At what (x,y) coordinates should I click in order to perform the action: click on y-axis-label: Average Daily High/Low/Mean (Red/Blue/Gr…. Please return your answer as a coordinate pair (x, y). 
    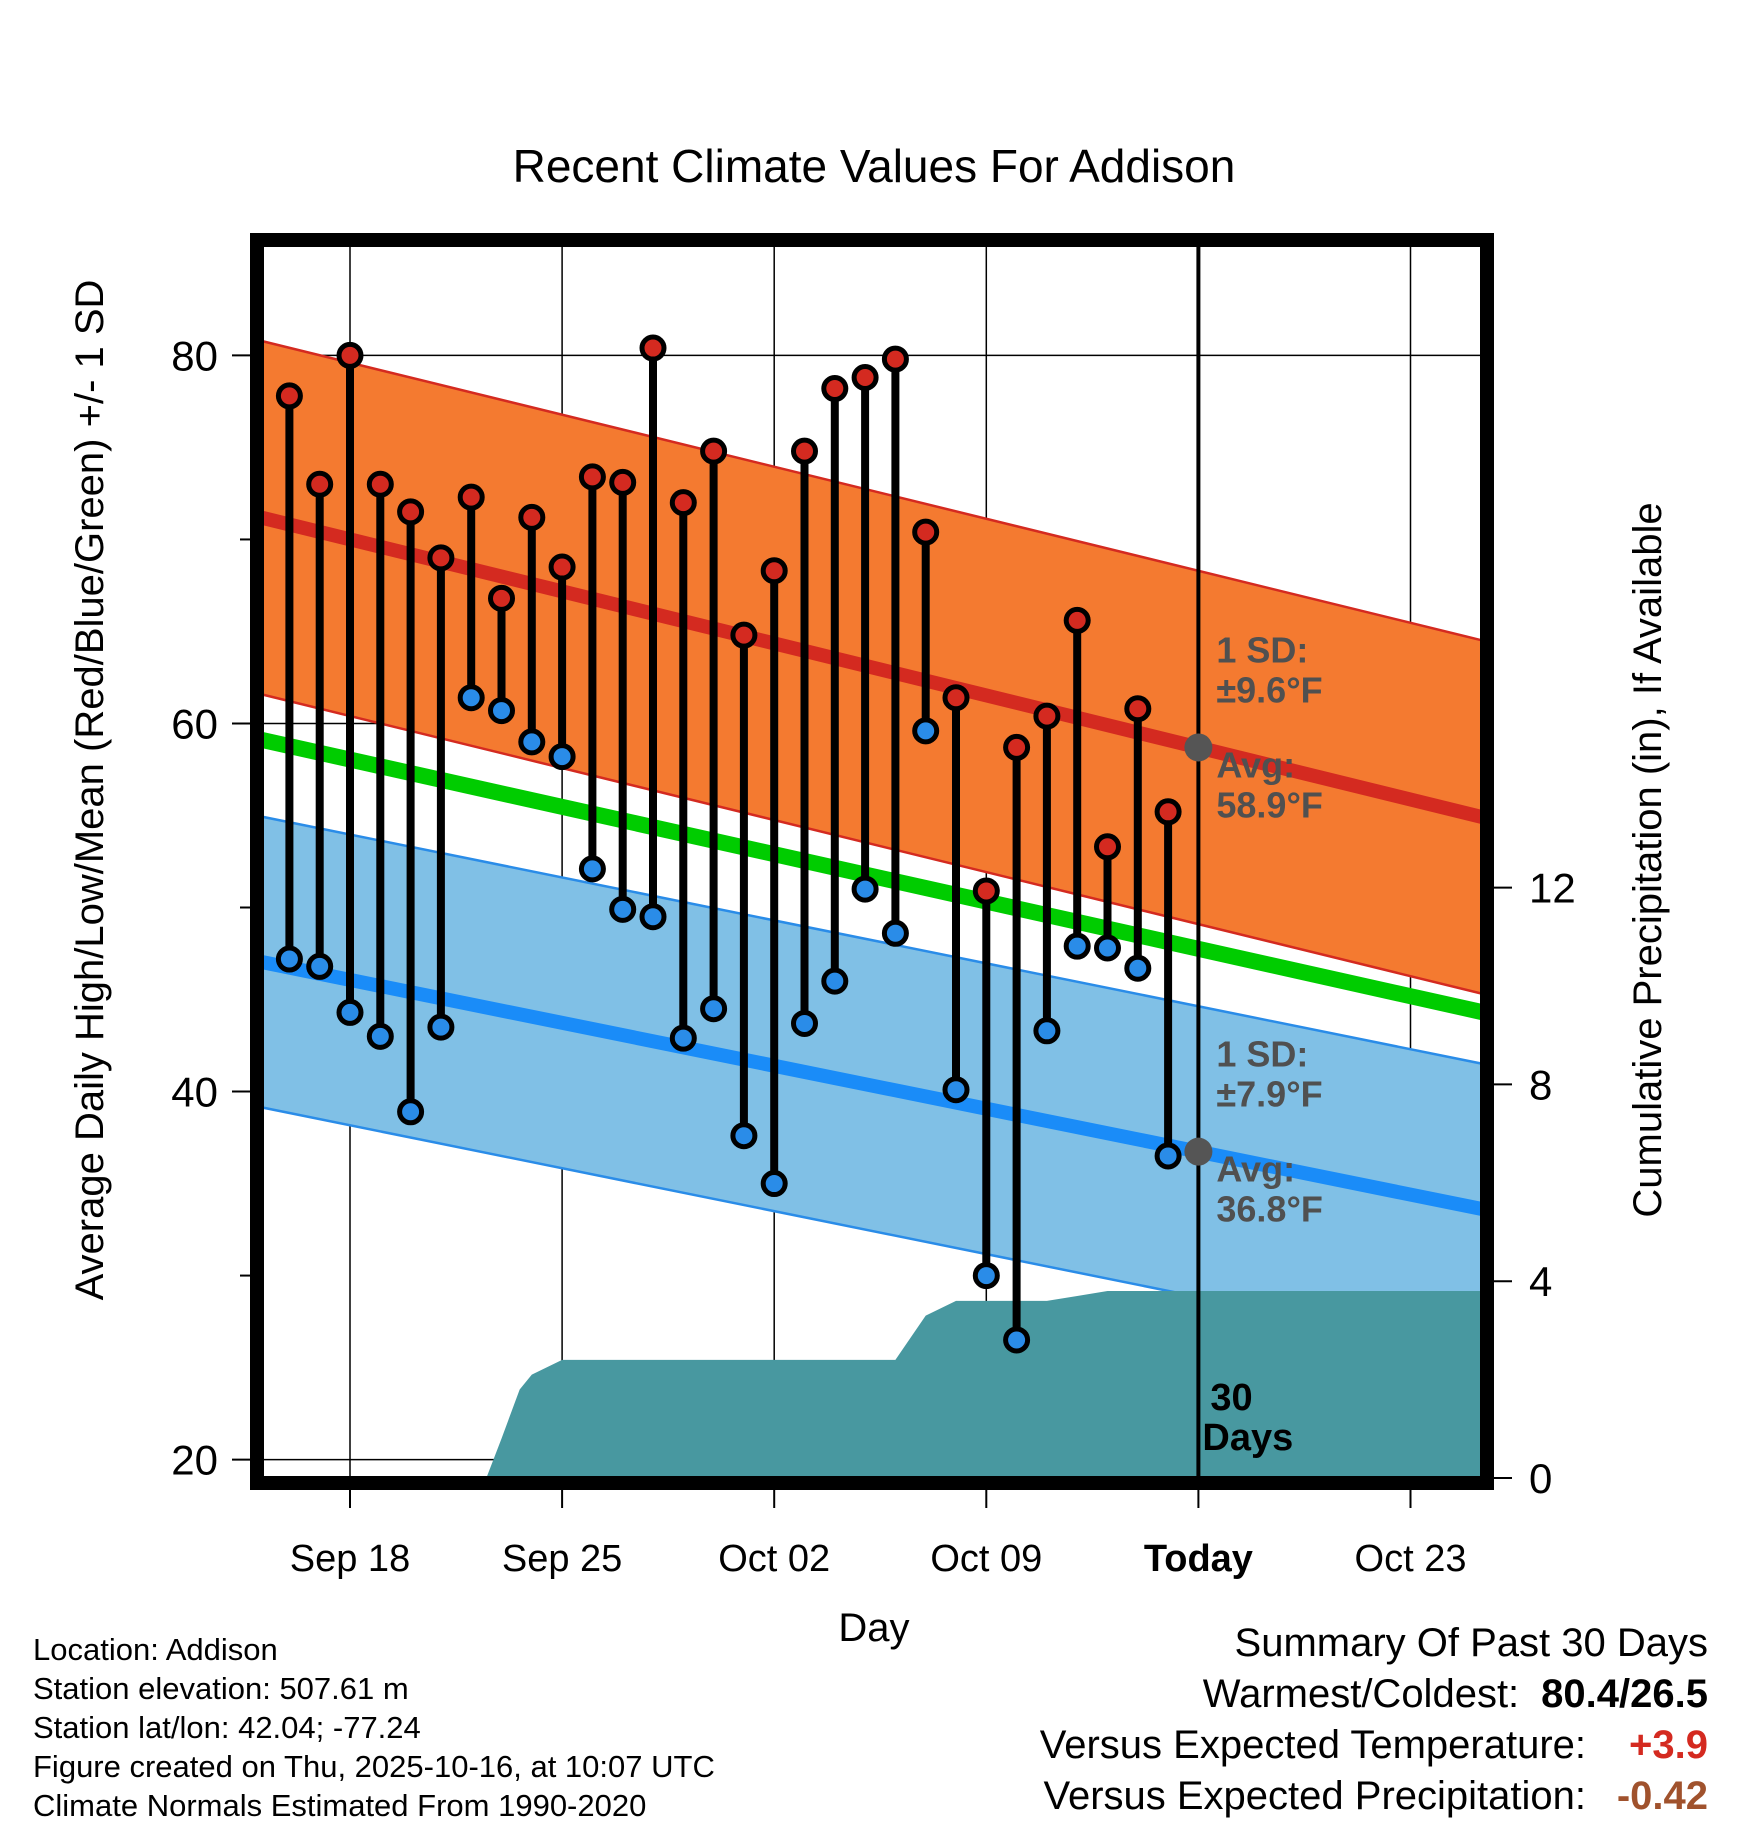
    Looking at the image, I should click on (90, 790).